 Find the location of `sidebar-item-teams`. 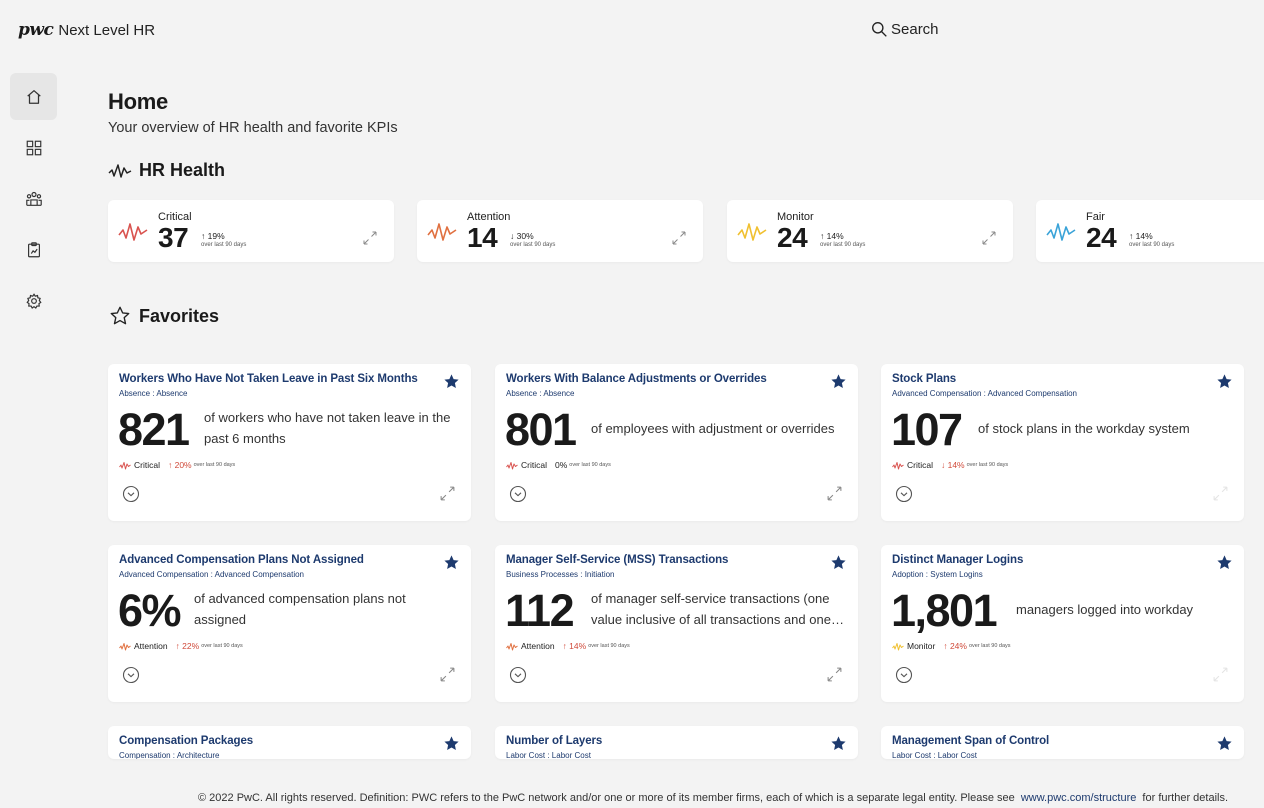

sidebar-item-teams is located at coordinates (33, 198).